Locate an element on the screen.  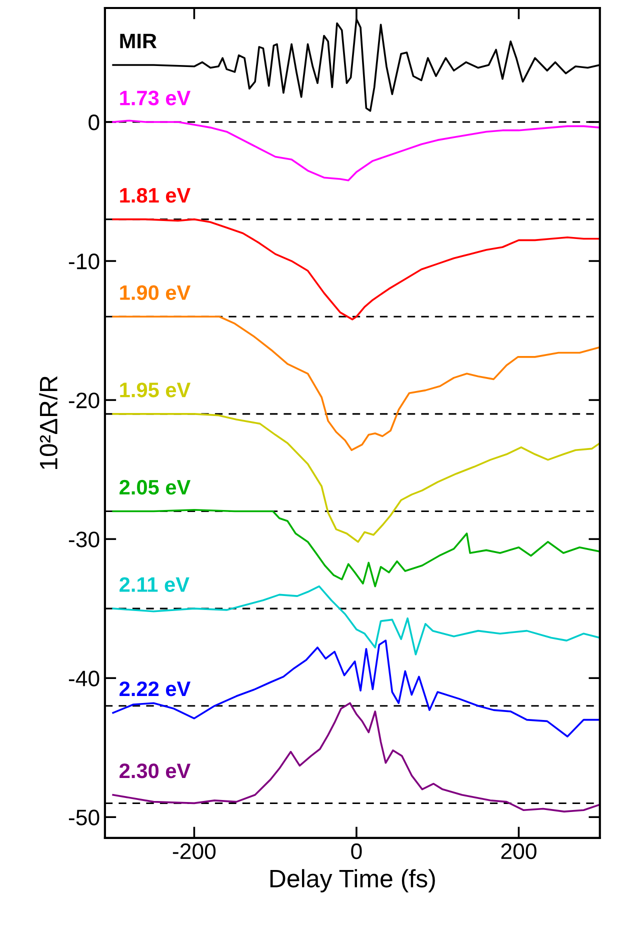
y-axis-title: 10²ΔR/R is located at coordinates (48, 423).